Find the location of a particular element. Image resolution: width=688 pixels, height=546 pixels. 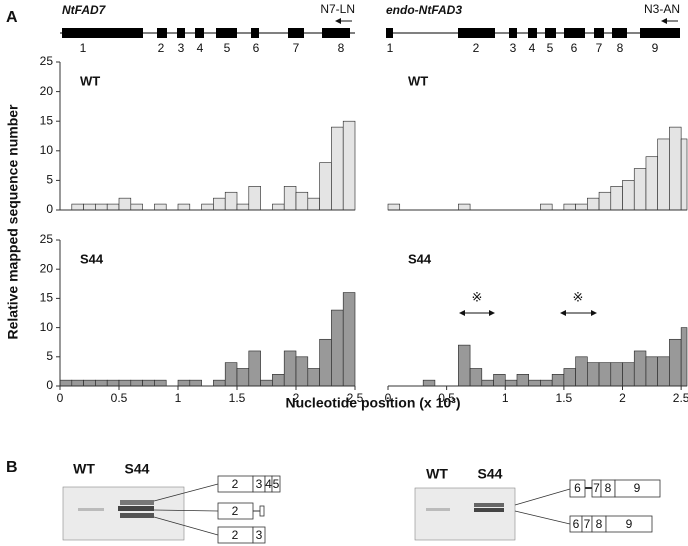

y-tick-label: 20 is located at coordinates (47, 91).